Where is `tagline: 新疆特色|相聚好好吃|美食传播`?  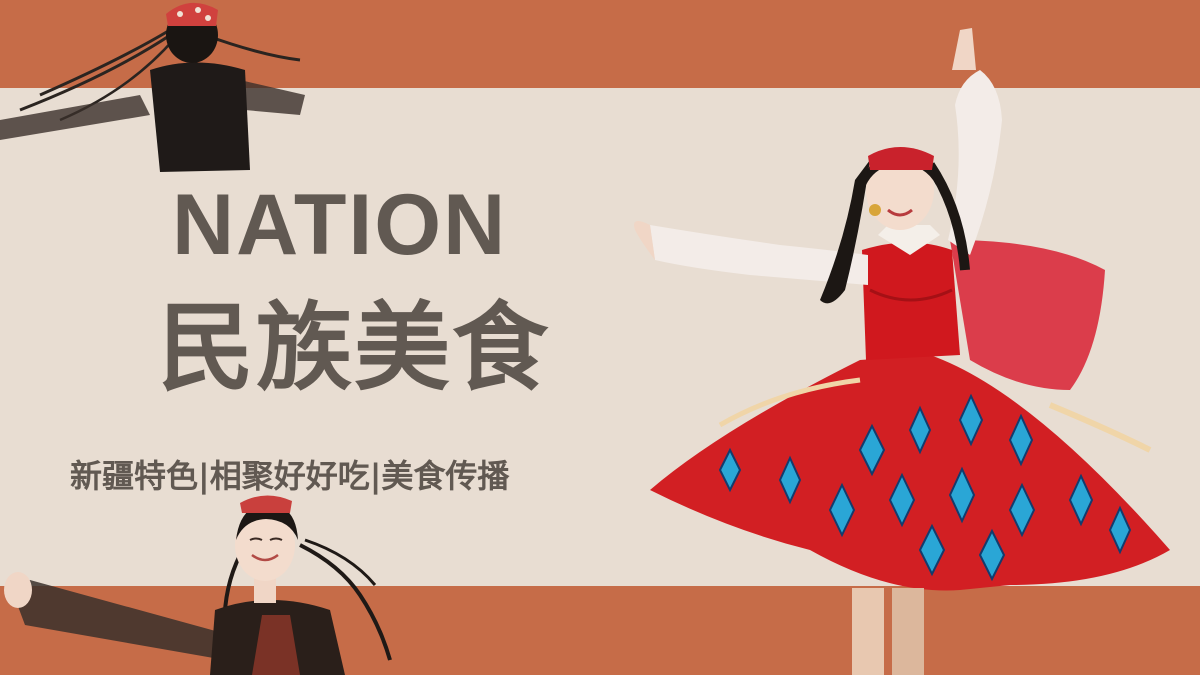 tagline: 新疆特色|相聚好好吃|美食传播 is located at coordinates (290, 476).